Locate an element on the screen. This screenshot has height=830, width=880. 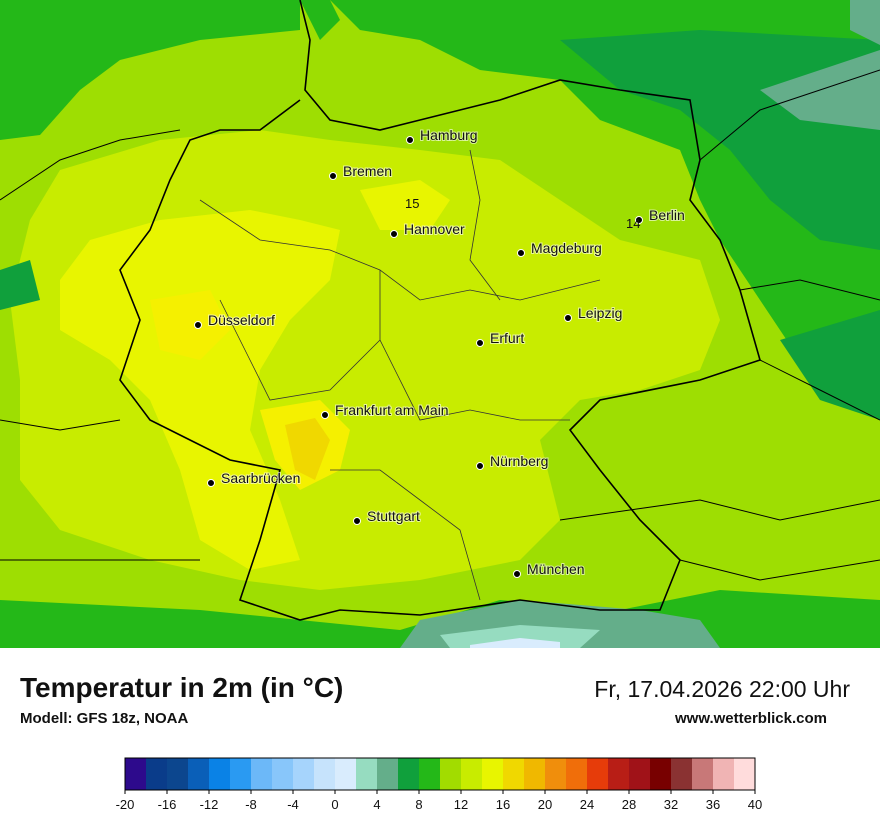
colorbar-tick-label: 0 is located at coordinates (334, 804).